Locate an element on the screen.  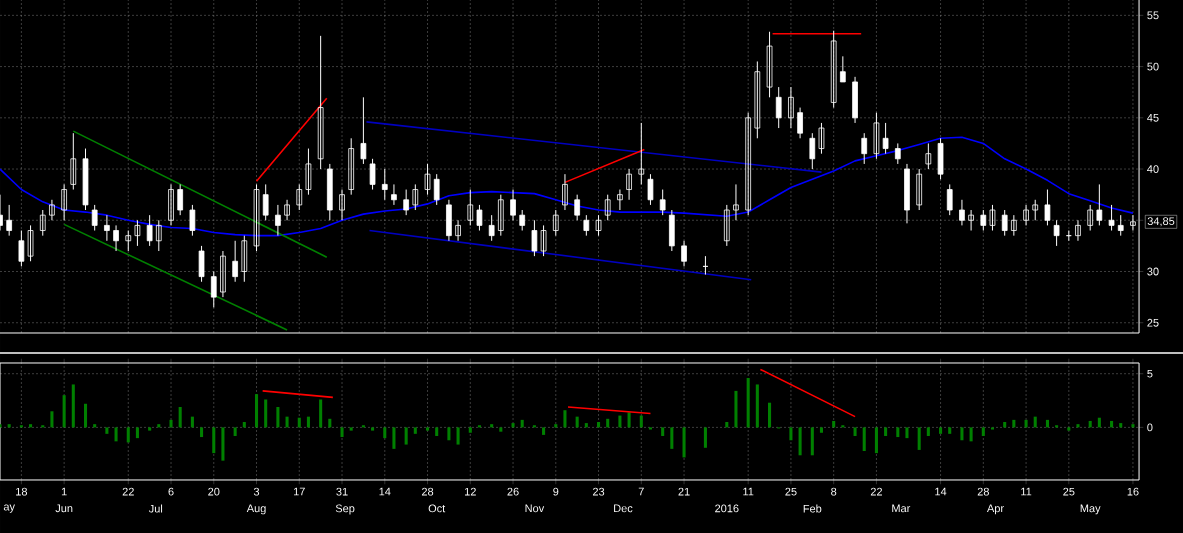
x-tick-label: 18 is located at coordinates (22, 491).